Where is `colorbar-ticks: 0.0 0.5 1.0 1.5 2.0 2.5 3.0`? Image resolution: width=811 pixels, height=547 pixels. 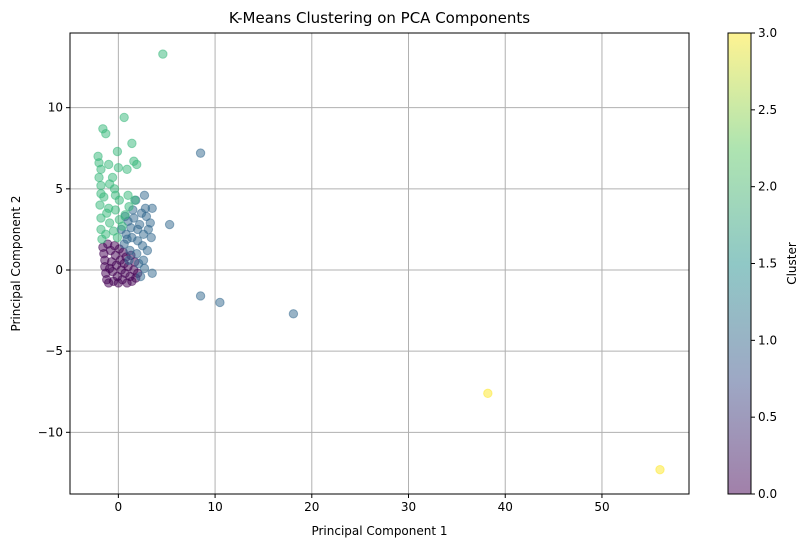 colorbar-ticks: 0.0 0.5 1.0 1.5 2.0 2.5 3.0 is located at coordinates (764, 263).